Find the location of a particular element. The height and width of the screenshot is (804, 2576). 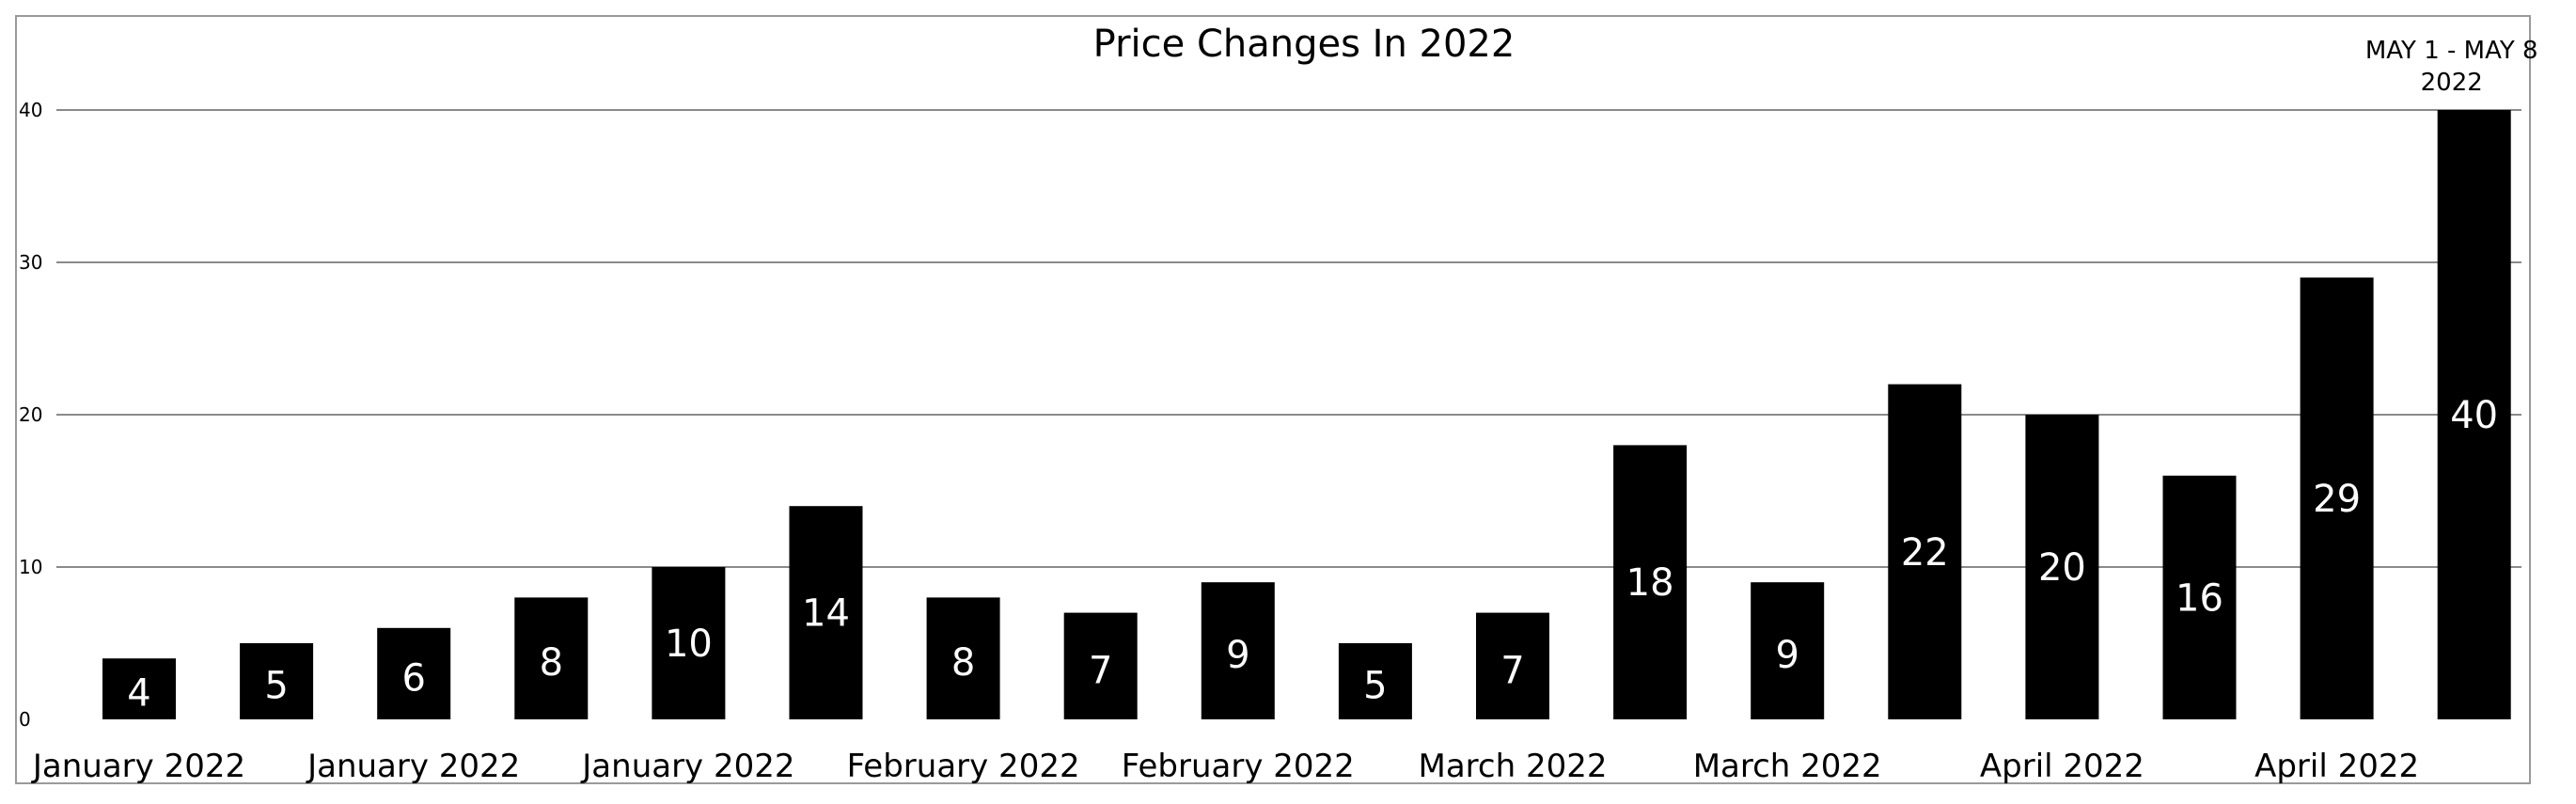

chart-title: Price Changes In 2022 is located at coordinates (1304, 44).